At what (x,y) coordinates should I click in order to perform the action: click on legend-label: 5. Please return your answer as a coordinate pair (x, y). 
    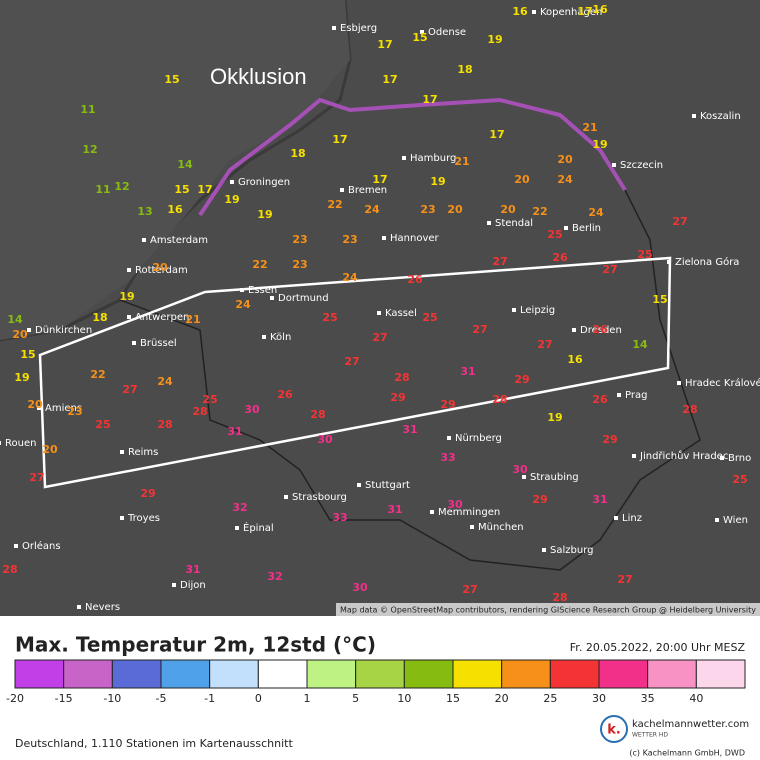
    Looking at the image, I should click on (355, 698).